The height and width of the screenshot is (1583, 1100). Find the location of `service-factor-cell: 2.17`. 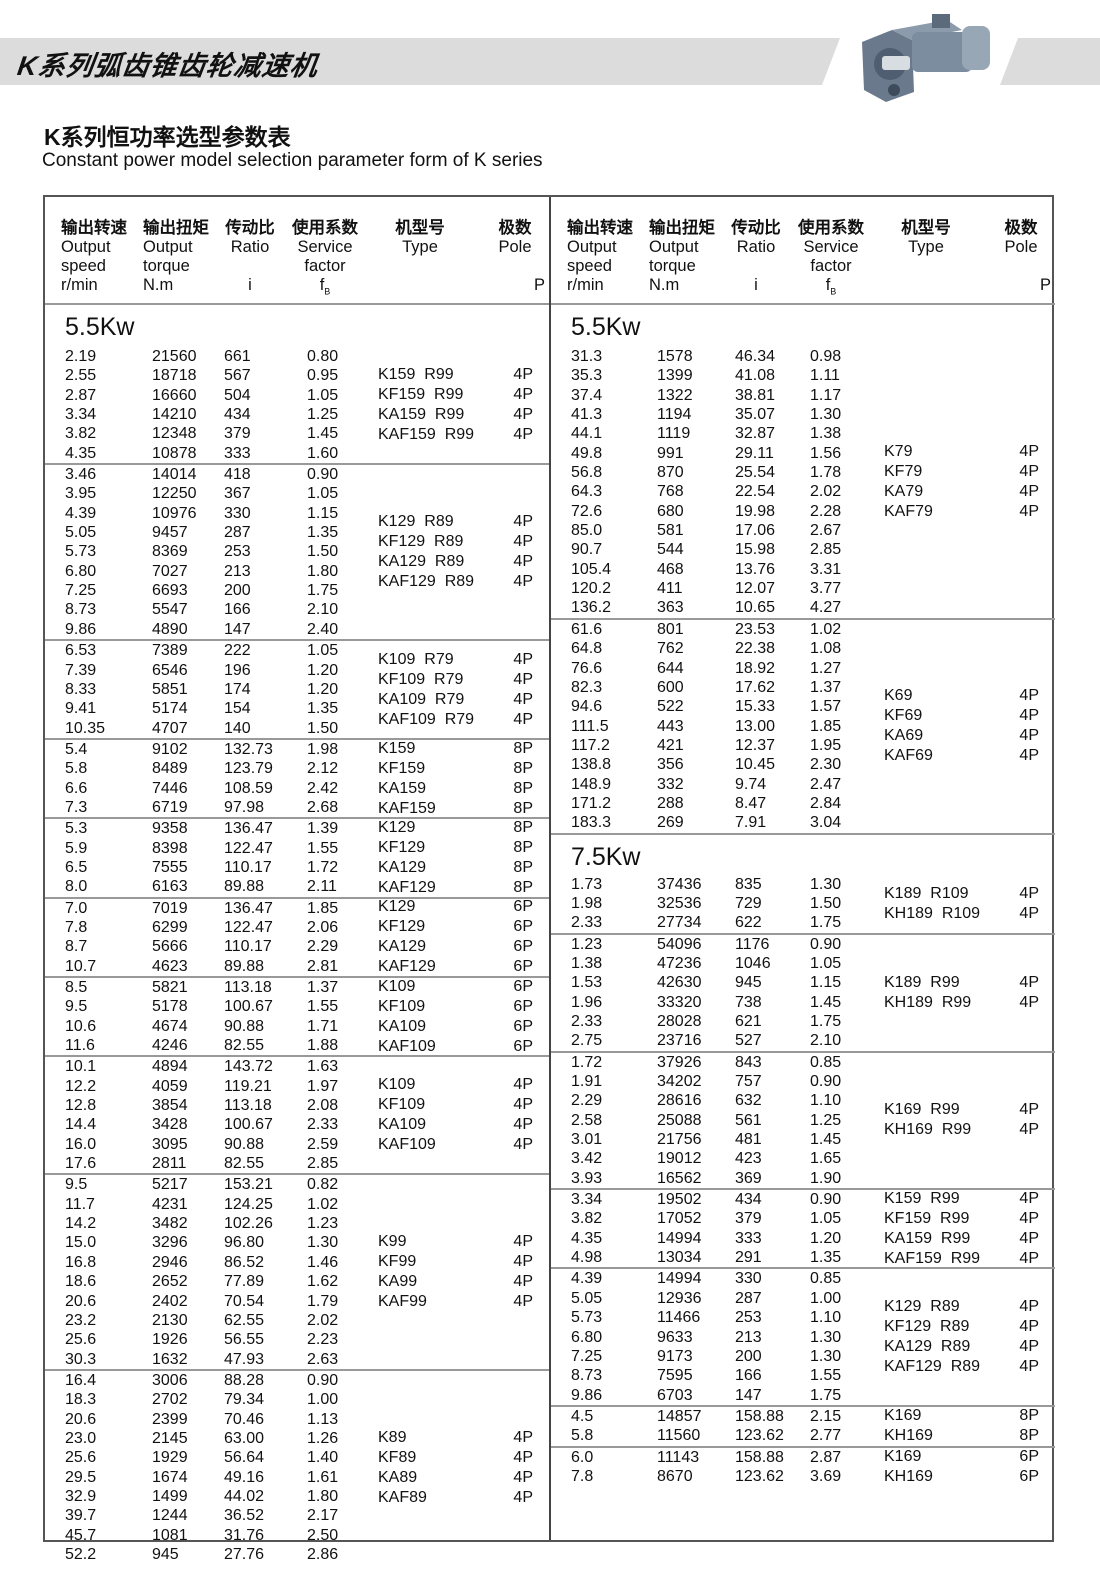

service-factor-cell: 2.17 is located at coordinates (323, 1516).